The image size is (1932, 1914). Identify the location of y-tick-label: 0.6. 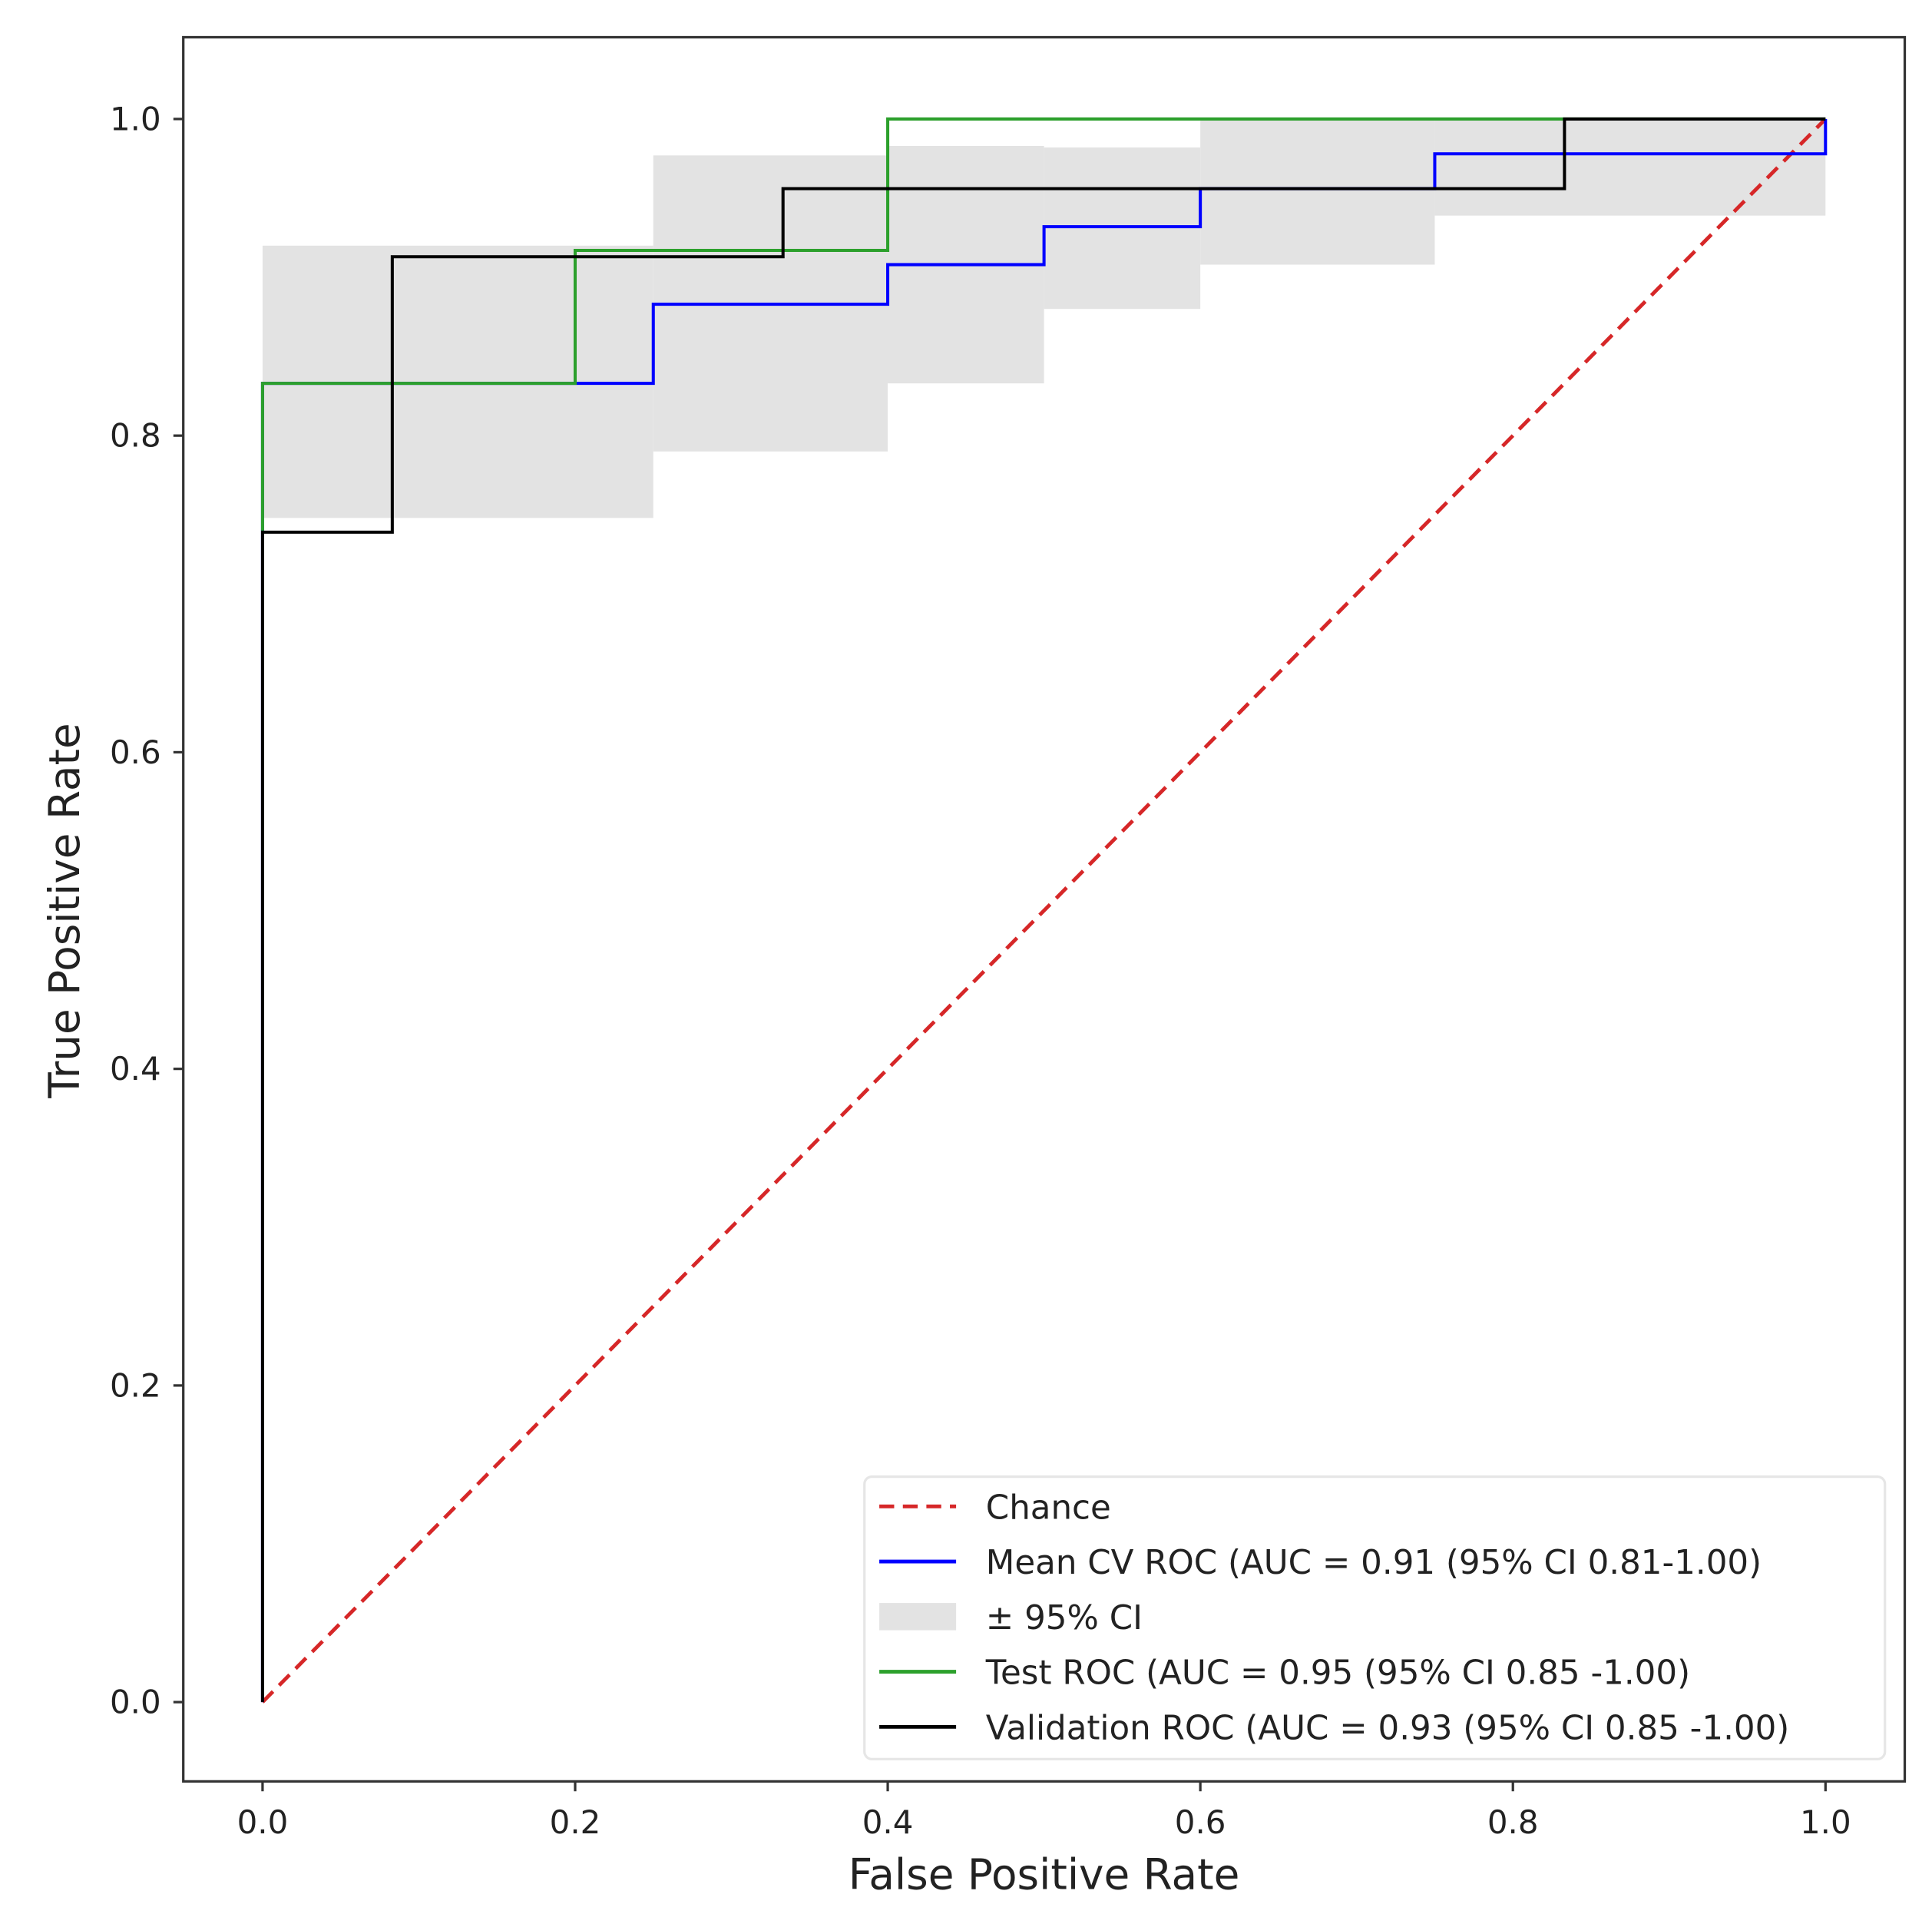
(135, 752).